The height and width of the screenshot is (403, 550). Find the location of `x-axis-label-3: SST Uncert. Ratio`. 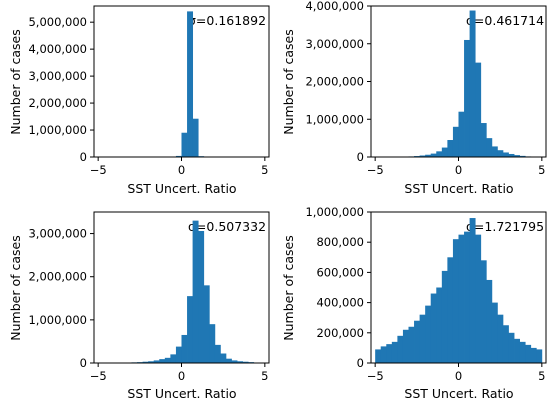

x-axis-label-3: SST Uncert. Ratio is located at coordinates (181, 393).